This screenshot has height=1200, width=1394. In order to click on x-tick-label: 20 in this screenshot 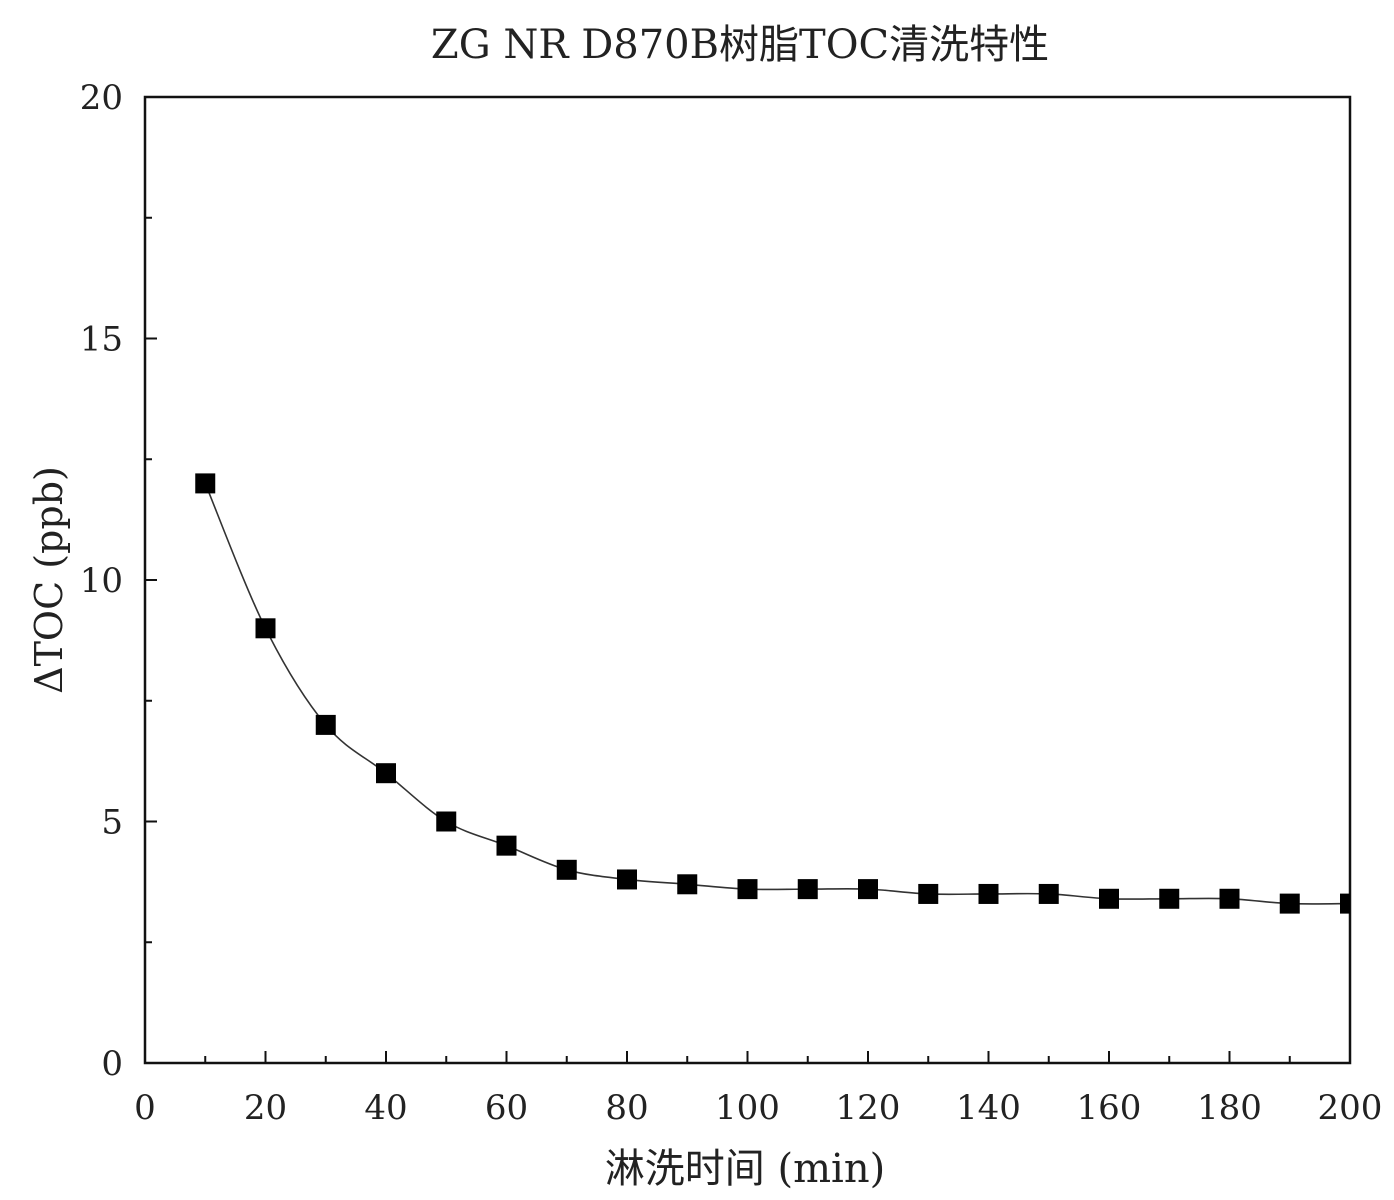, I will do `click(265, 1108)`.